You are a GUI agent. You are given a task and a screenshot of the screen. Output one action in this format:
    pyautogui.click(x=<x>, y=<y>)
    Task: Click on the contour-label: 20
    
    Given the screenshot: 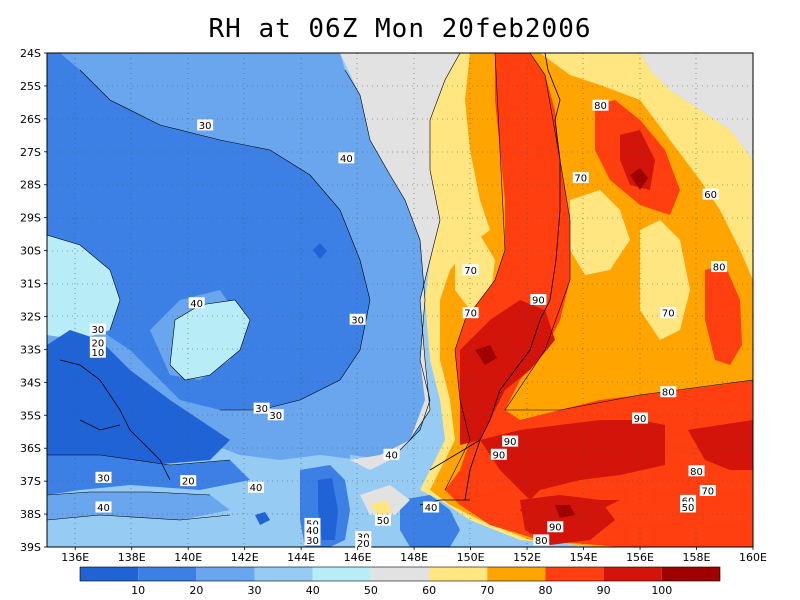 What is the action you would take?
    pyautogui.click(x=97, y=342)
    